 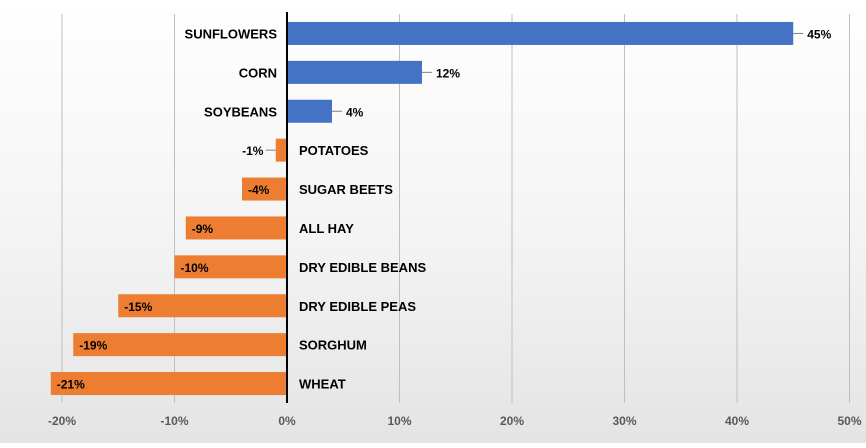 What do you see at coordinates (357, 306) in the screenshot?
I see `category-label: DRY EDIBLE PEAS` at bounding box center [357, 306].